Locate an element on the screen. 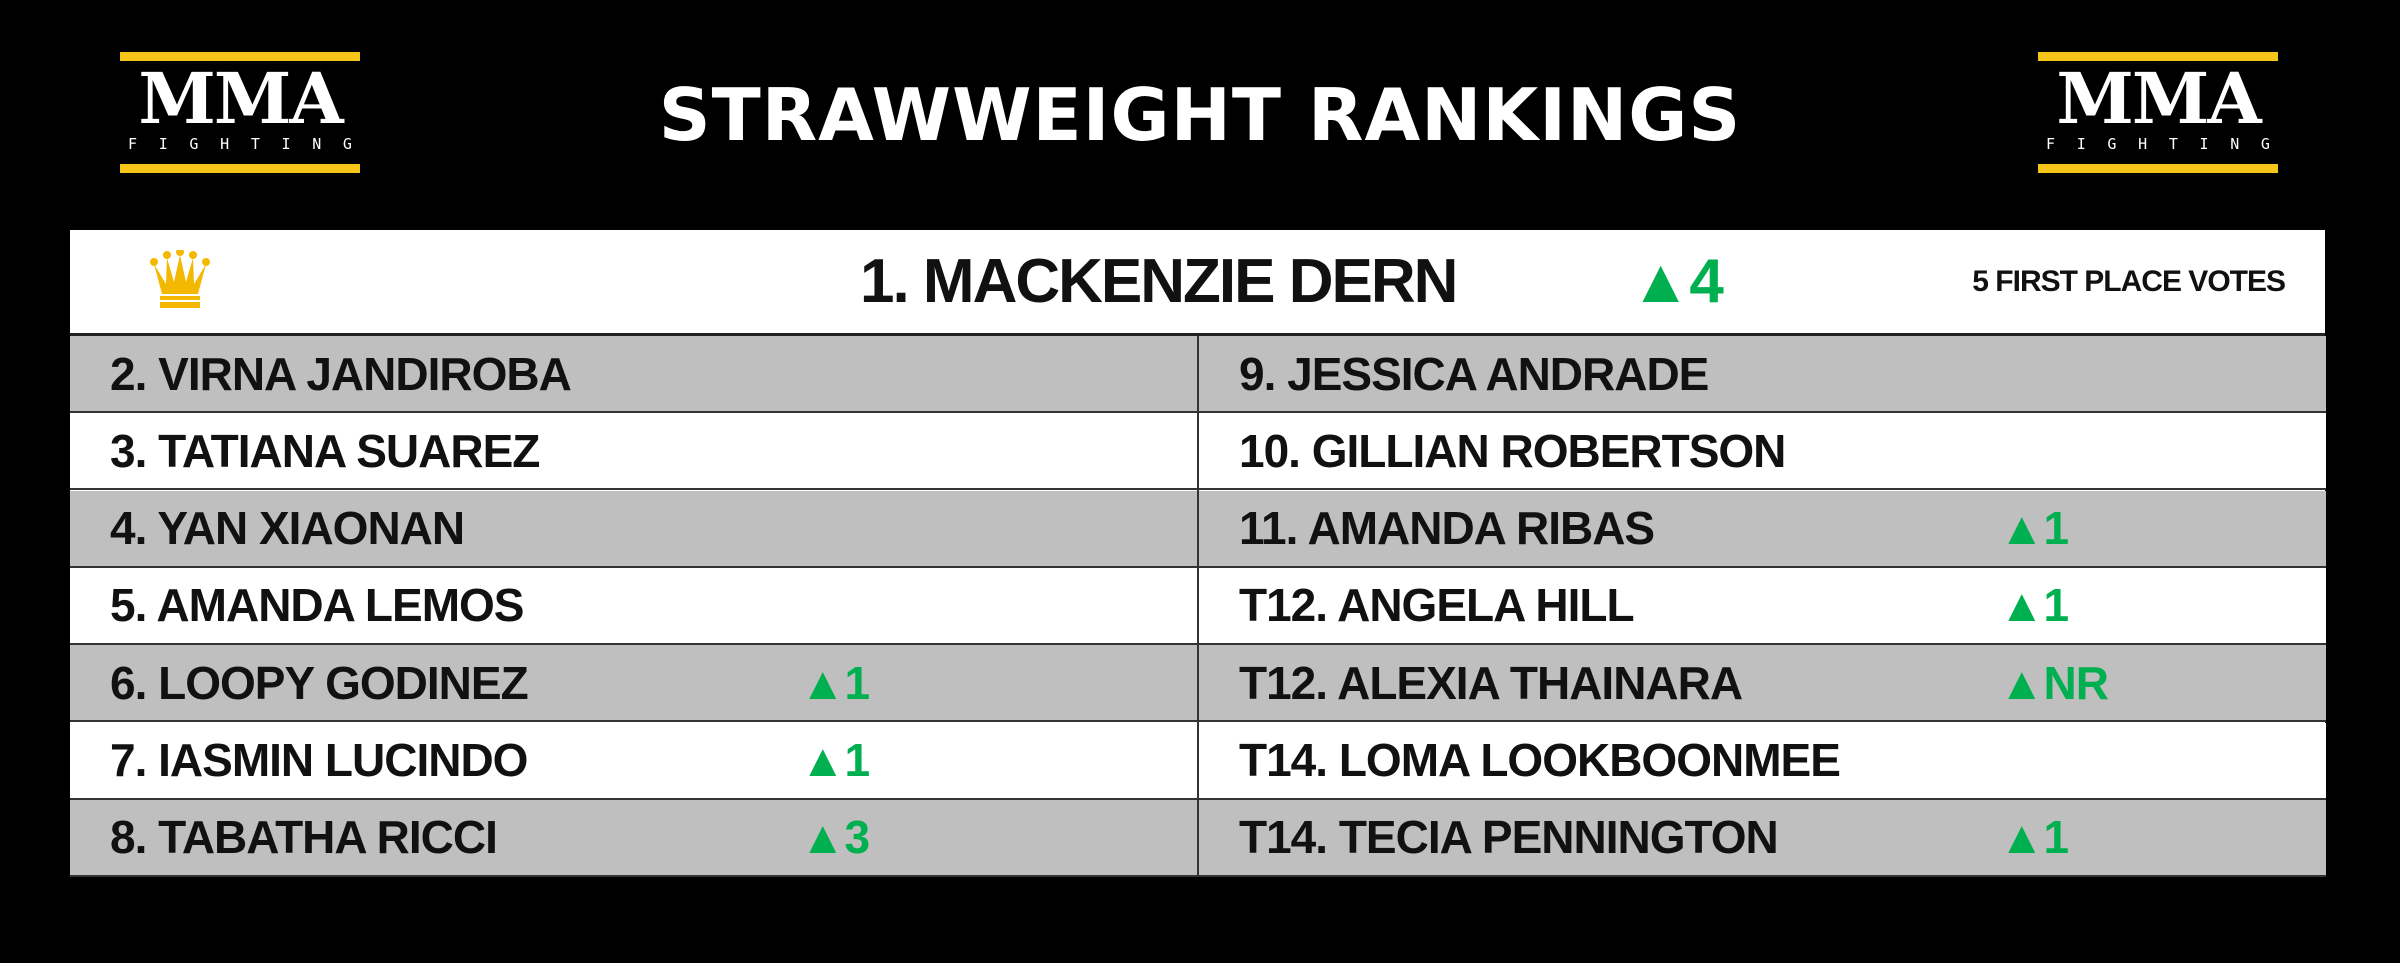 This screenshot has width=2400, height=963. logo-left: MMA F I G H T I N G is located at coordinates (240, 113).